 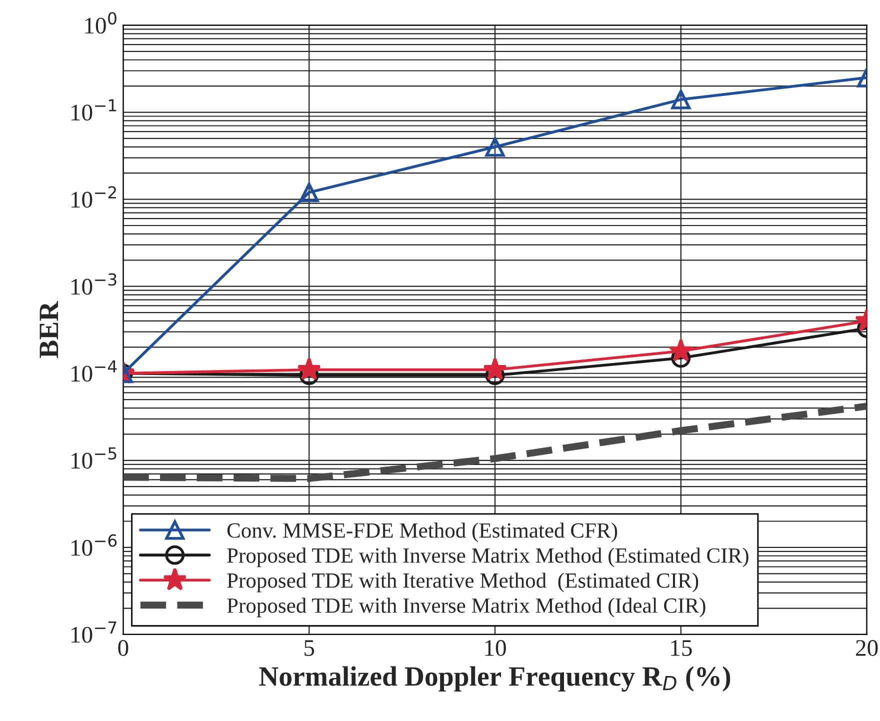 What do you see at coordinates (466, 608) in the screenshot?
I see `legend-label: Proposed TDE with Inverse Matrix Method (Ideal CIR)` at bounding box center [466, 608].